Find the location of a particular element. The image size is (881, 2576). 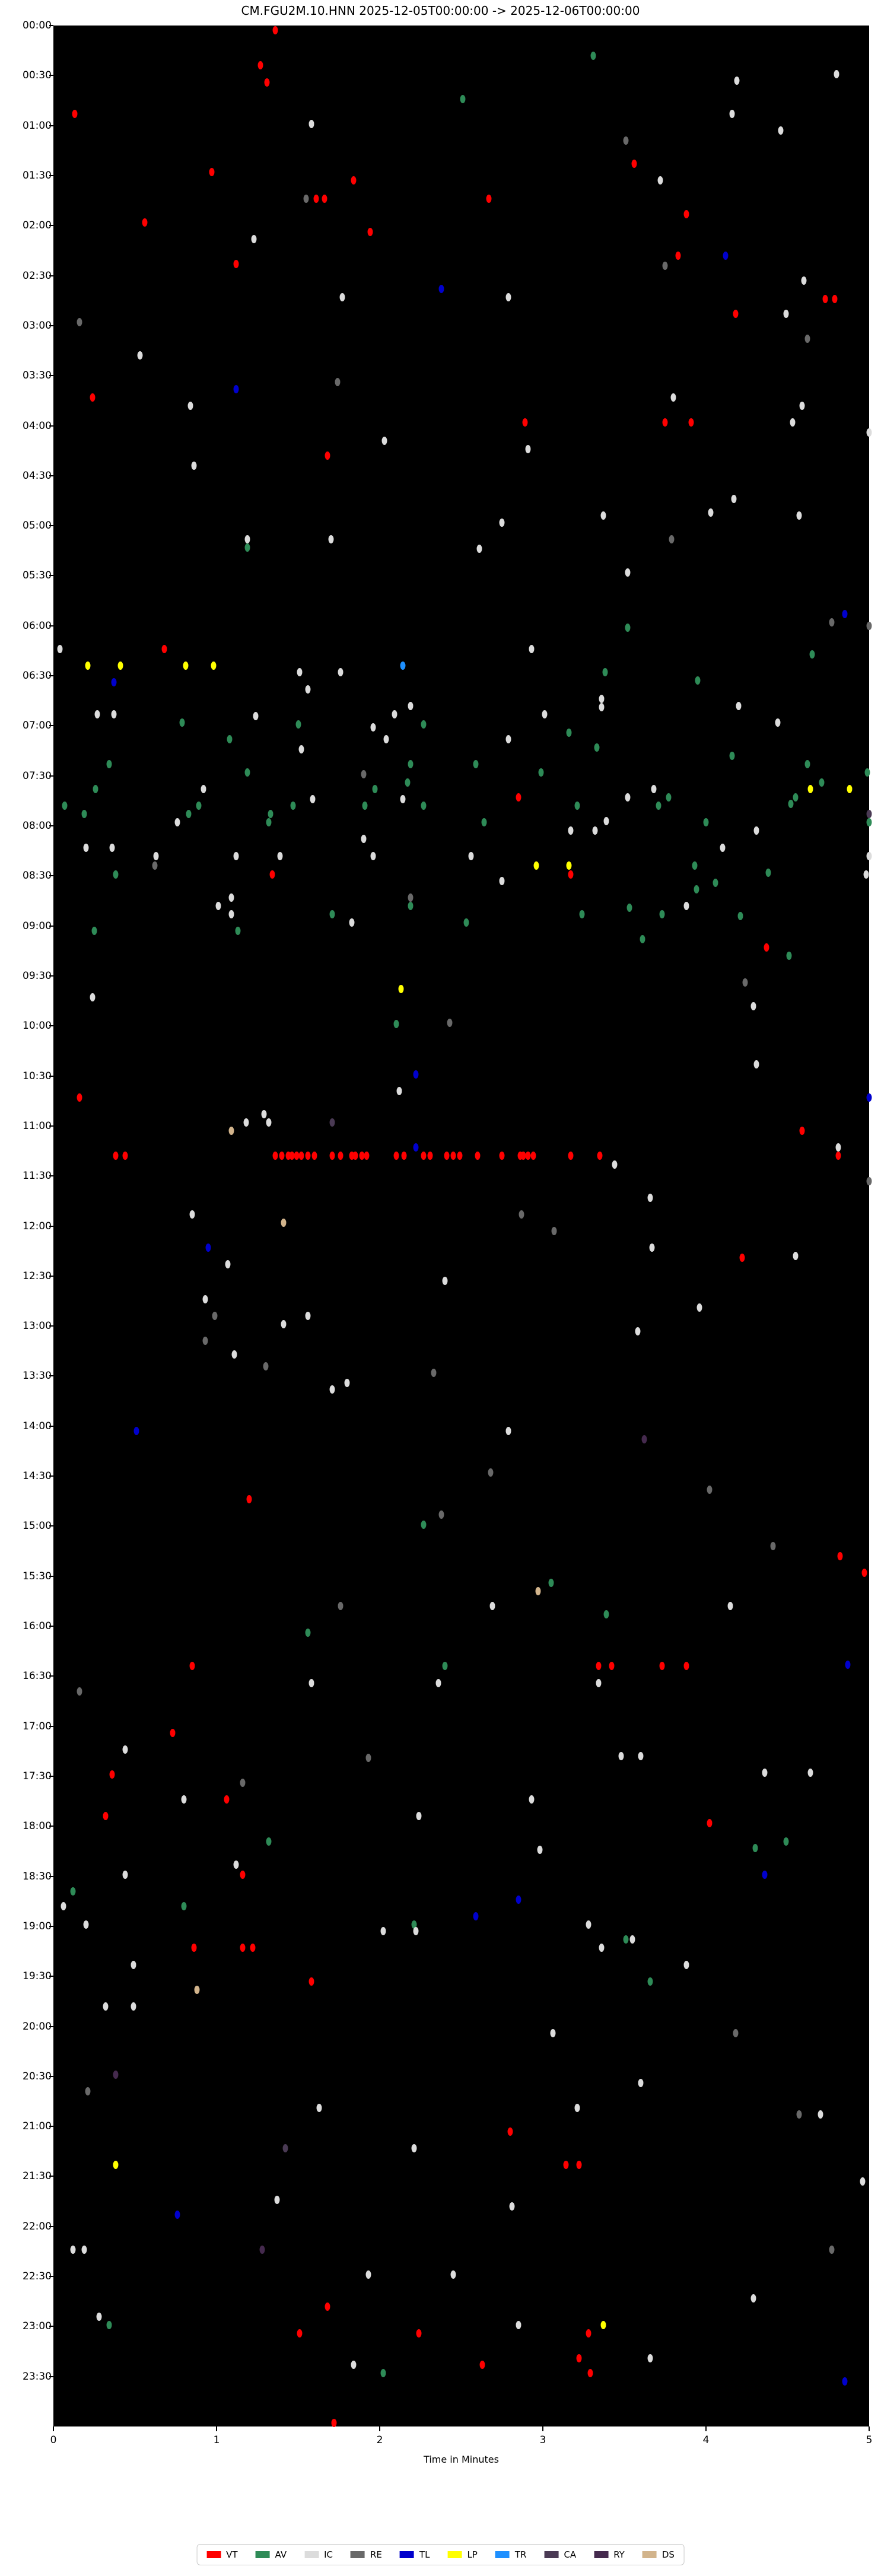

y-tick-label: 04:30 is located at coordinates (37, 475).